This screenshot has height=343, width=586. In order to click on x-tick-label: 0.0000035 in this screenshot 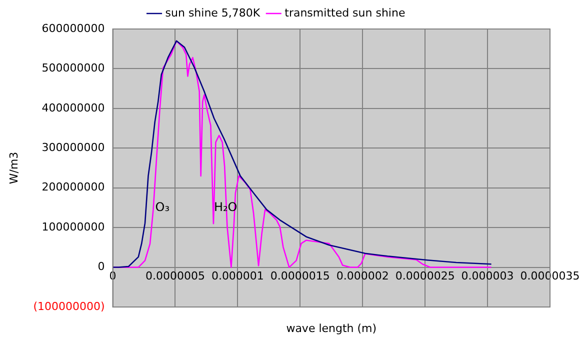, I will do `click(550, 276)`.